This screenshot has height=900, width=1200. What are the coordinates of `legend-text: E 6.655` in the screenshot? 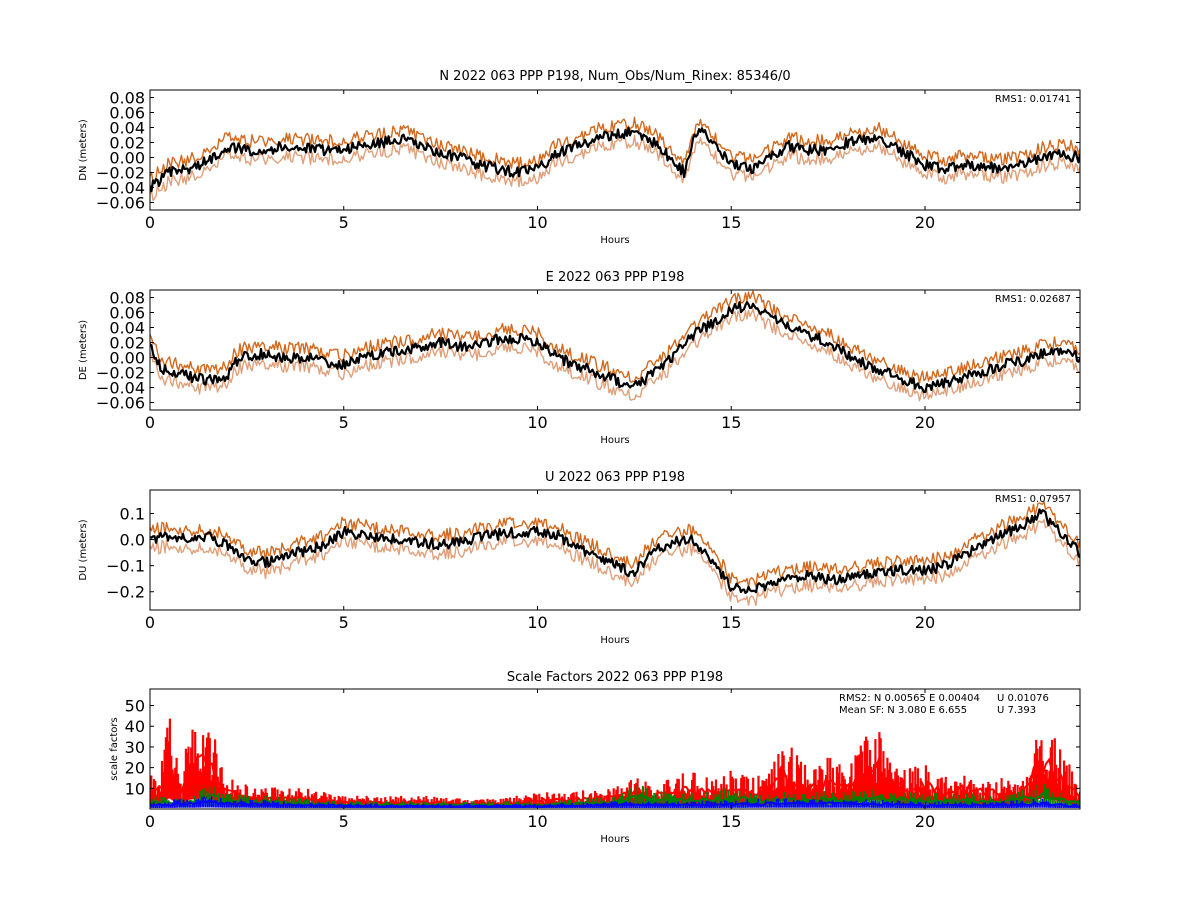 It's located at (948, 710).